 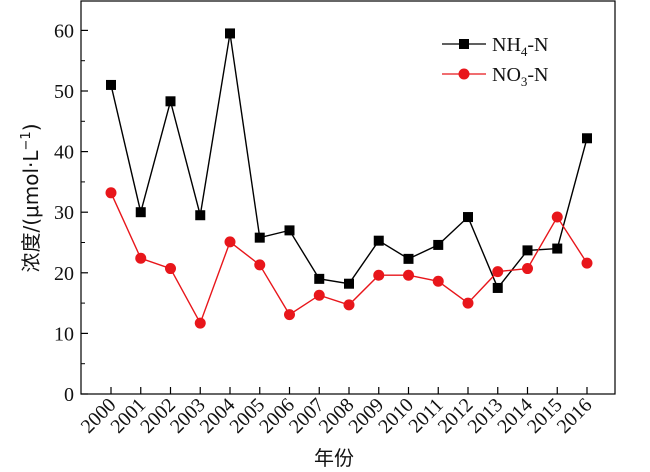 I want to click on data-point-no3-2003, so click(x=200, y=323).